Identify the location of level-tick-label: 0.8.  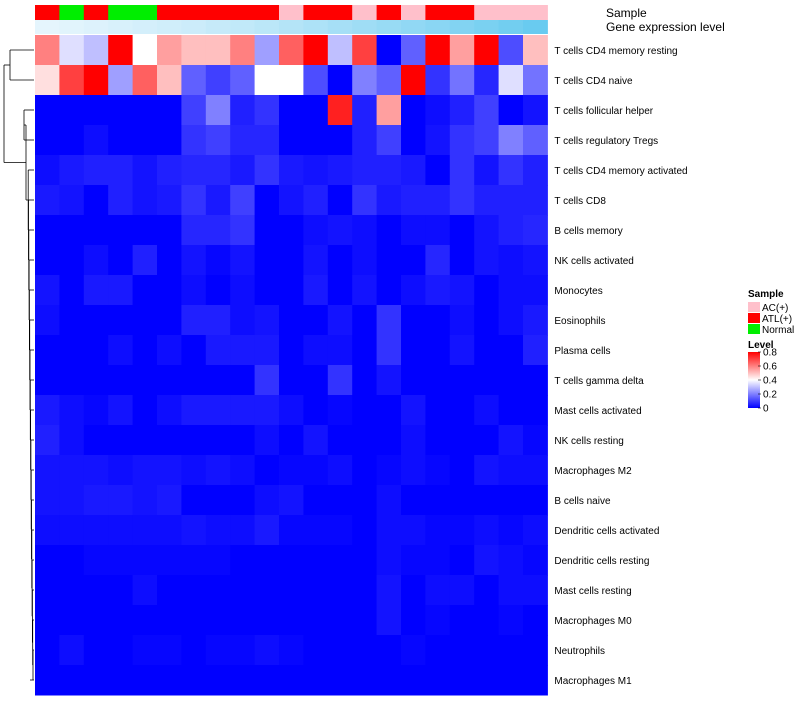
(770, 353).